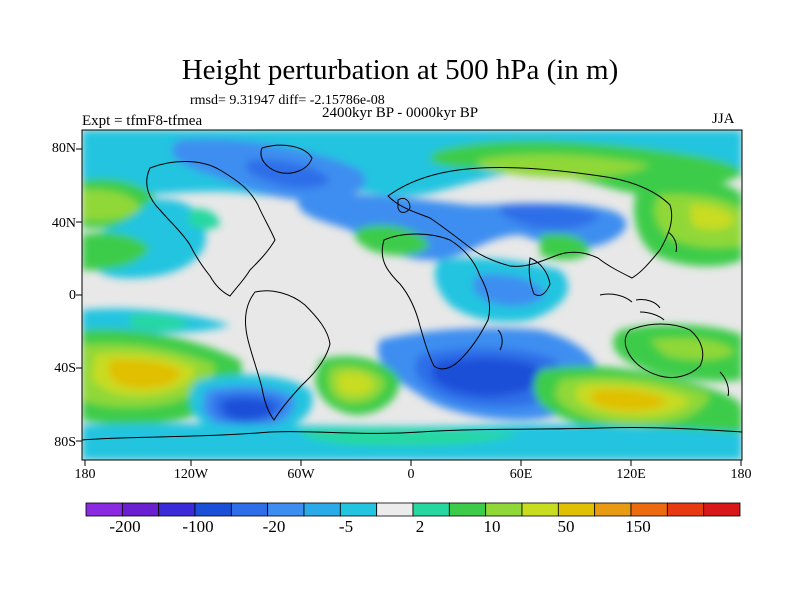 Image resolution: width=800 pixels, height=600 pixels. I want to click on lat-tick-0: 0, so click(72, 295).